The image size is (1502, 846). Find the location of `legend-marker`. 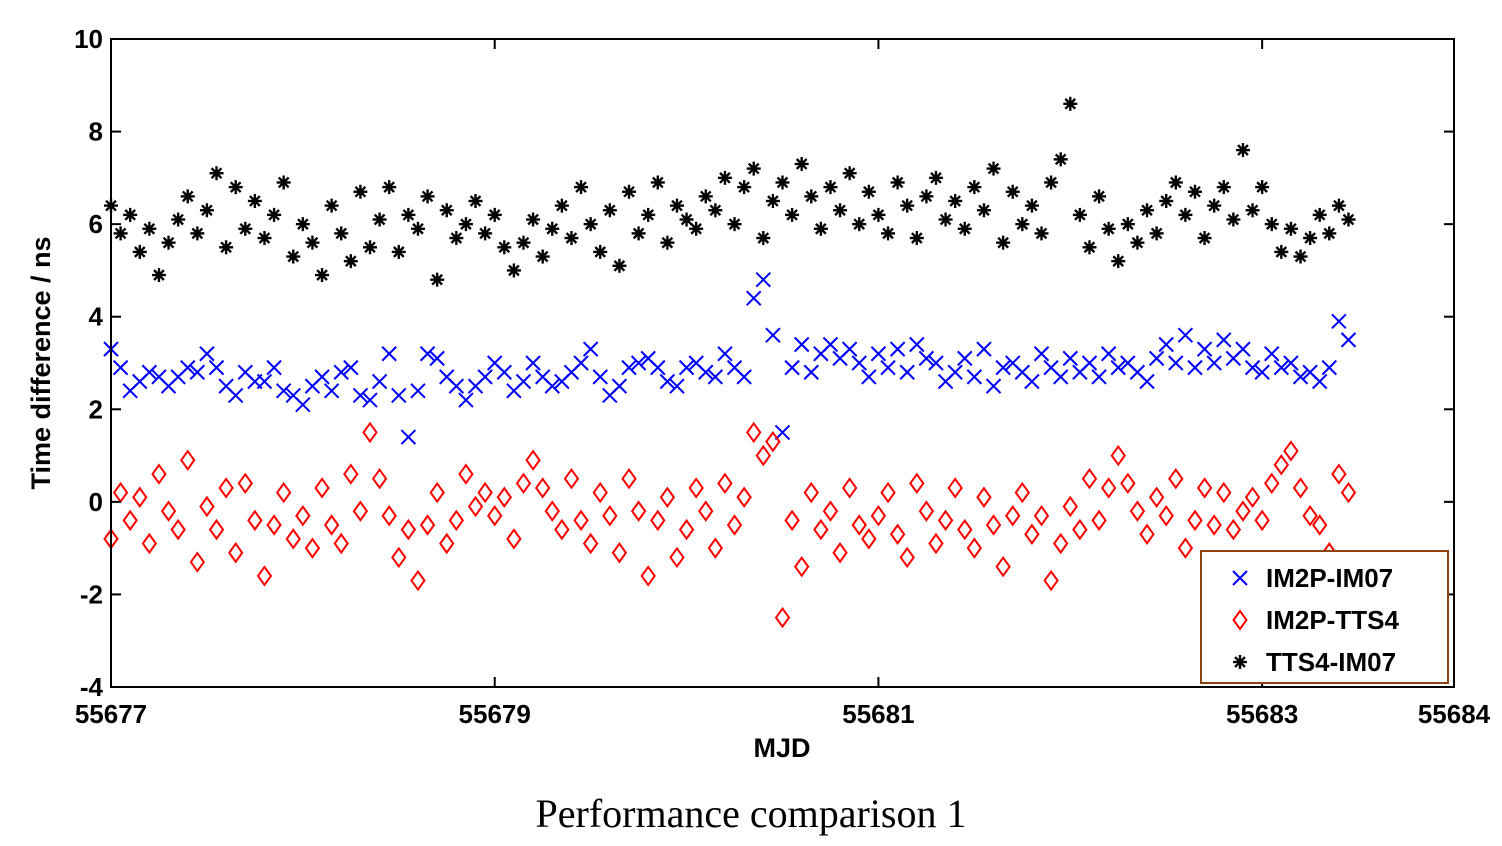

legend-marker is located at coordinates (1240, 578).